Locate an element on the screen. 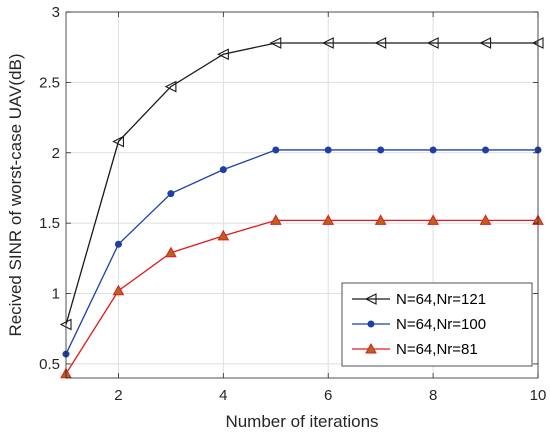  x-tick-label: 6 is located at coordinates (328, 395).